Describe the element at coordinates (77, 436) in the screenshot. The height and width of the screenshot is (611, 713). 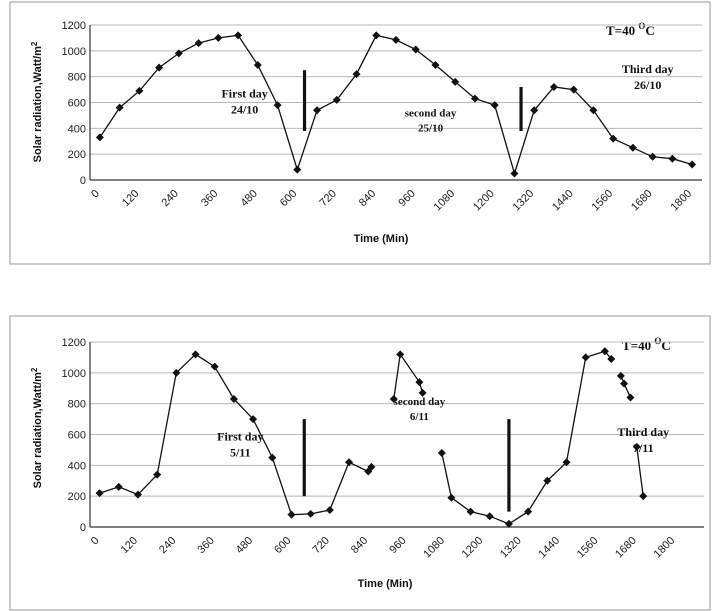
I see `chart-2-ytick-label-3: 600` at that location.